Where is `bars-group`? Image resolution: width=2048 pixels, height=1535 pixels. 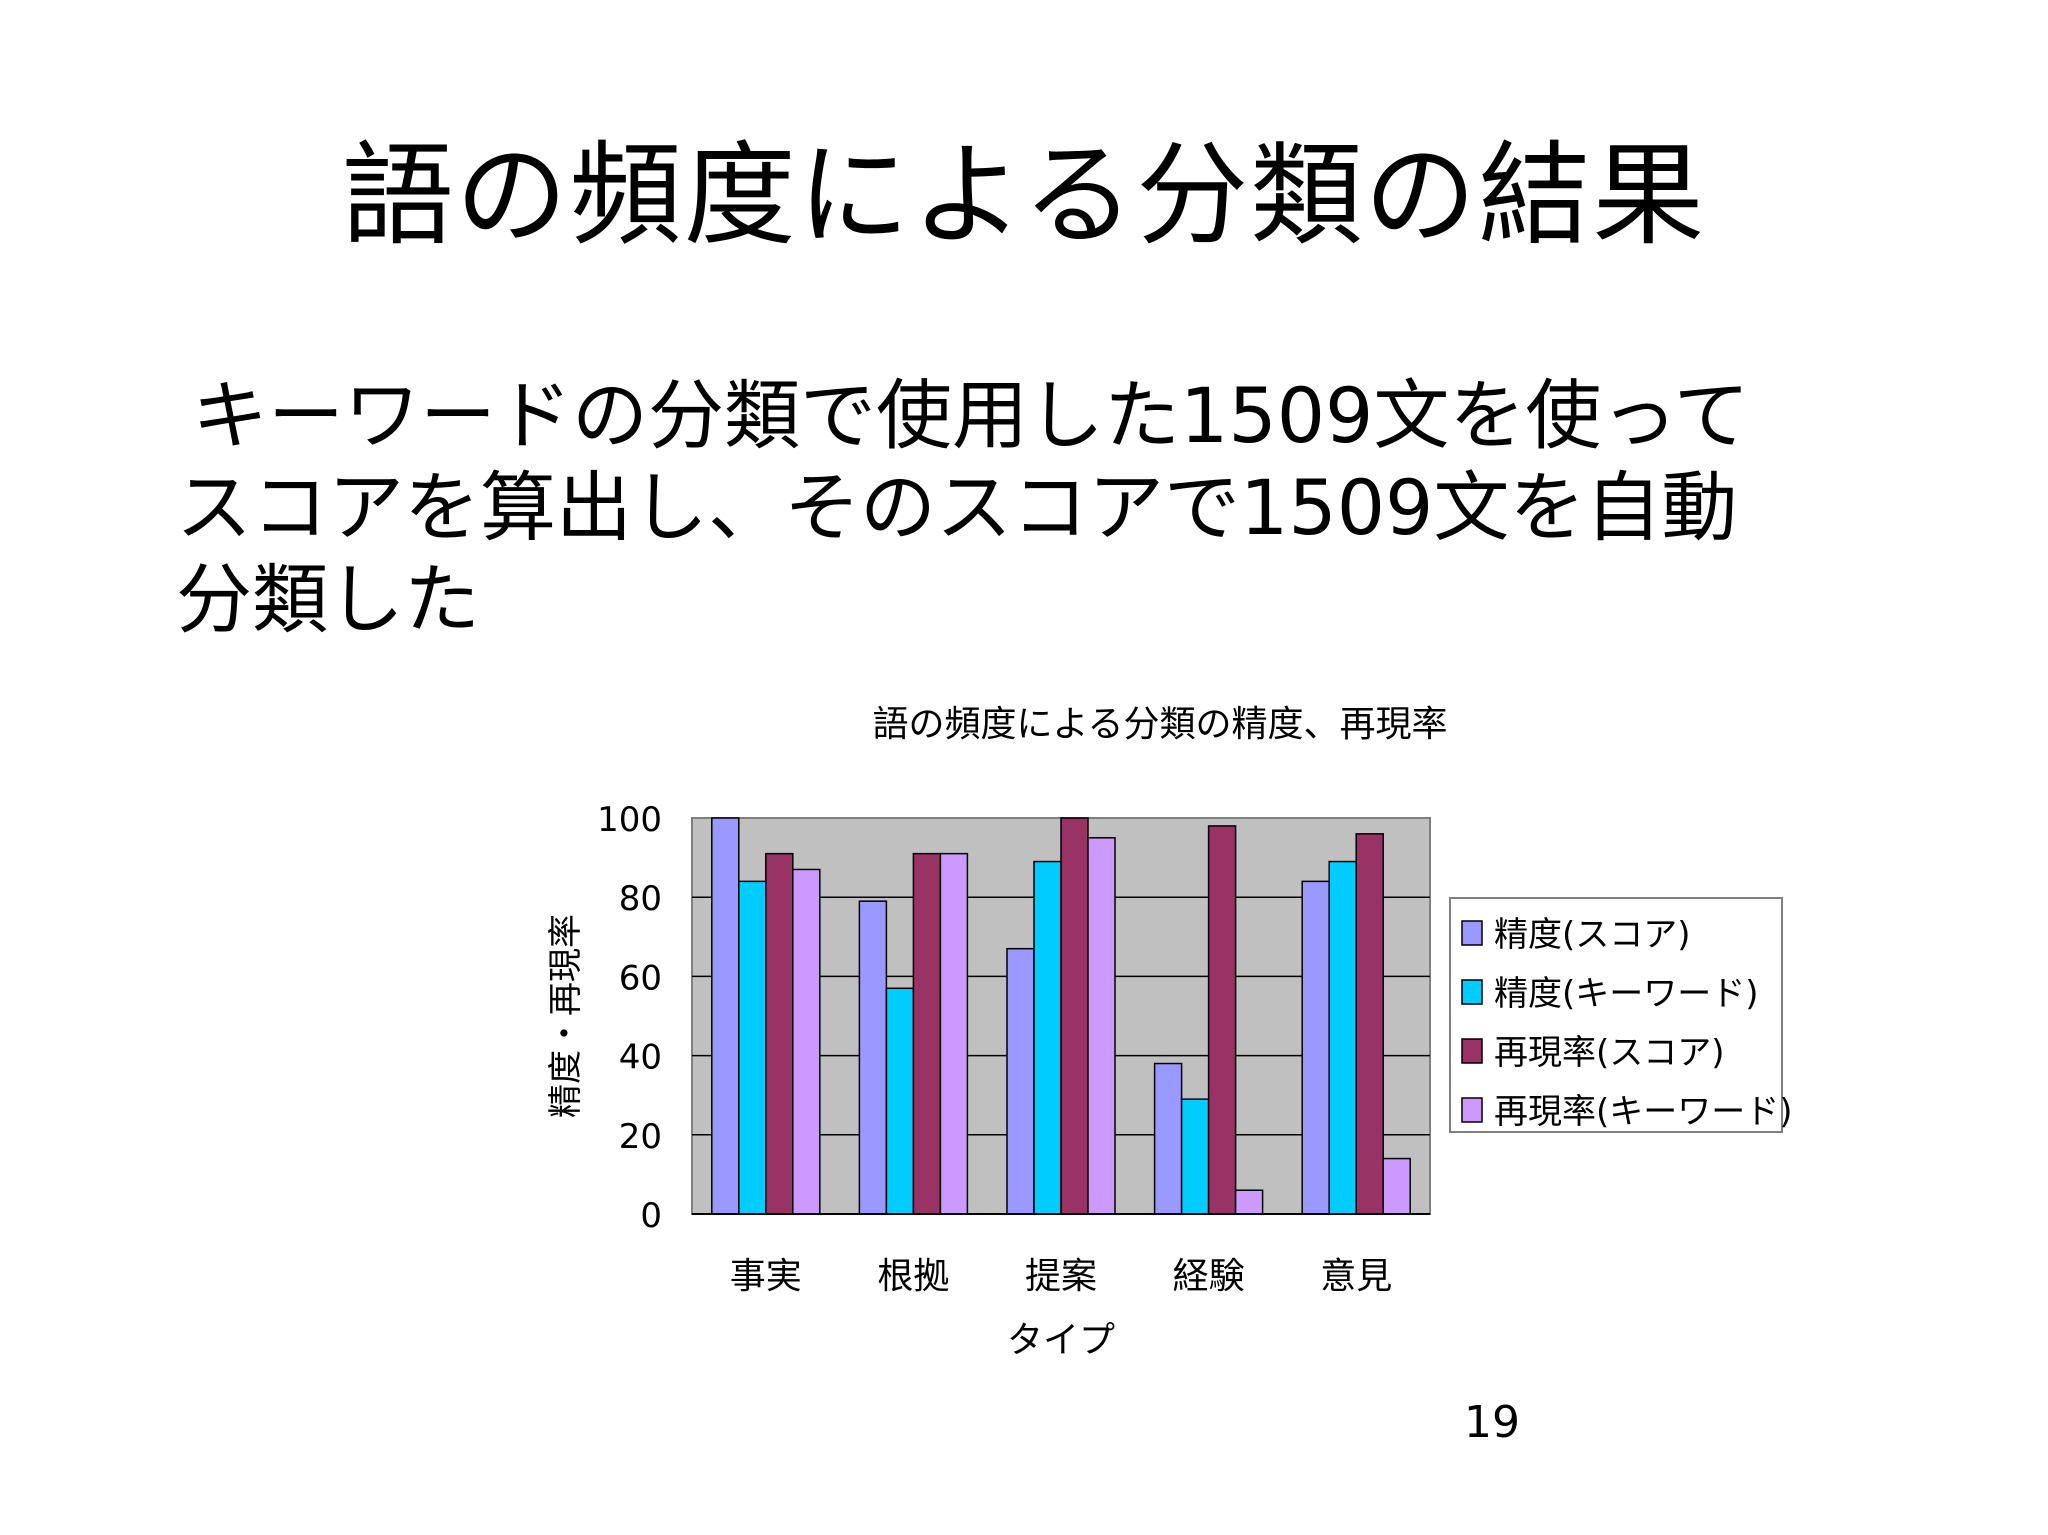 bars-group is located at coordinates (1061, 1016).